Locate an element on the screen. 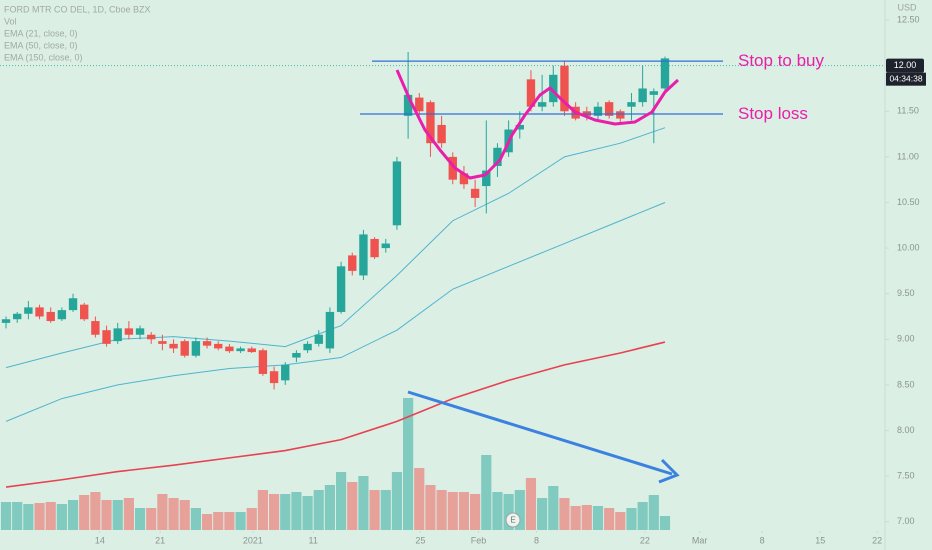  x-tick-label: Mar is located at coordinates (700, 540).